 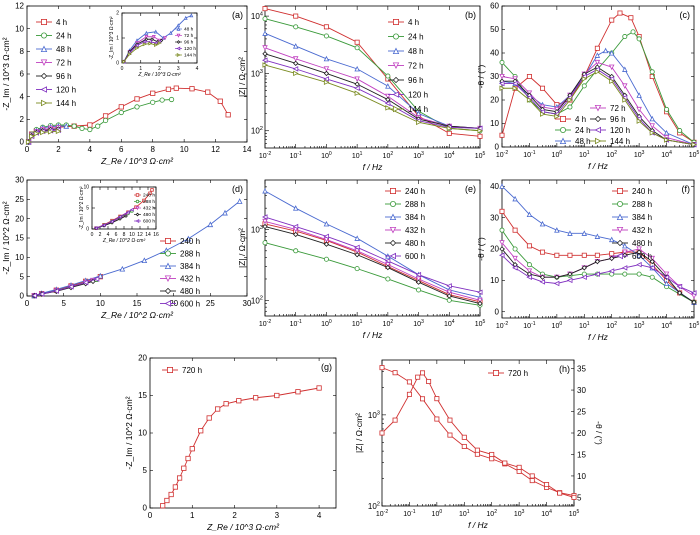 I want to click on legend-item: 600 h, so click(x=632, y=256).